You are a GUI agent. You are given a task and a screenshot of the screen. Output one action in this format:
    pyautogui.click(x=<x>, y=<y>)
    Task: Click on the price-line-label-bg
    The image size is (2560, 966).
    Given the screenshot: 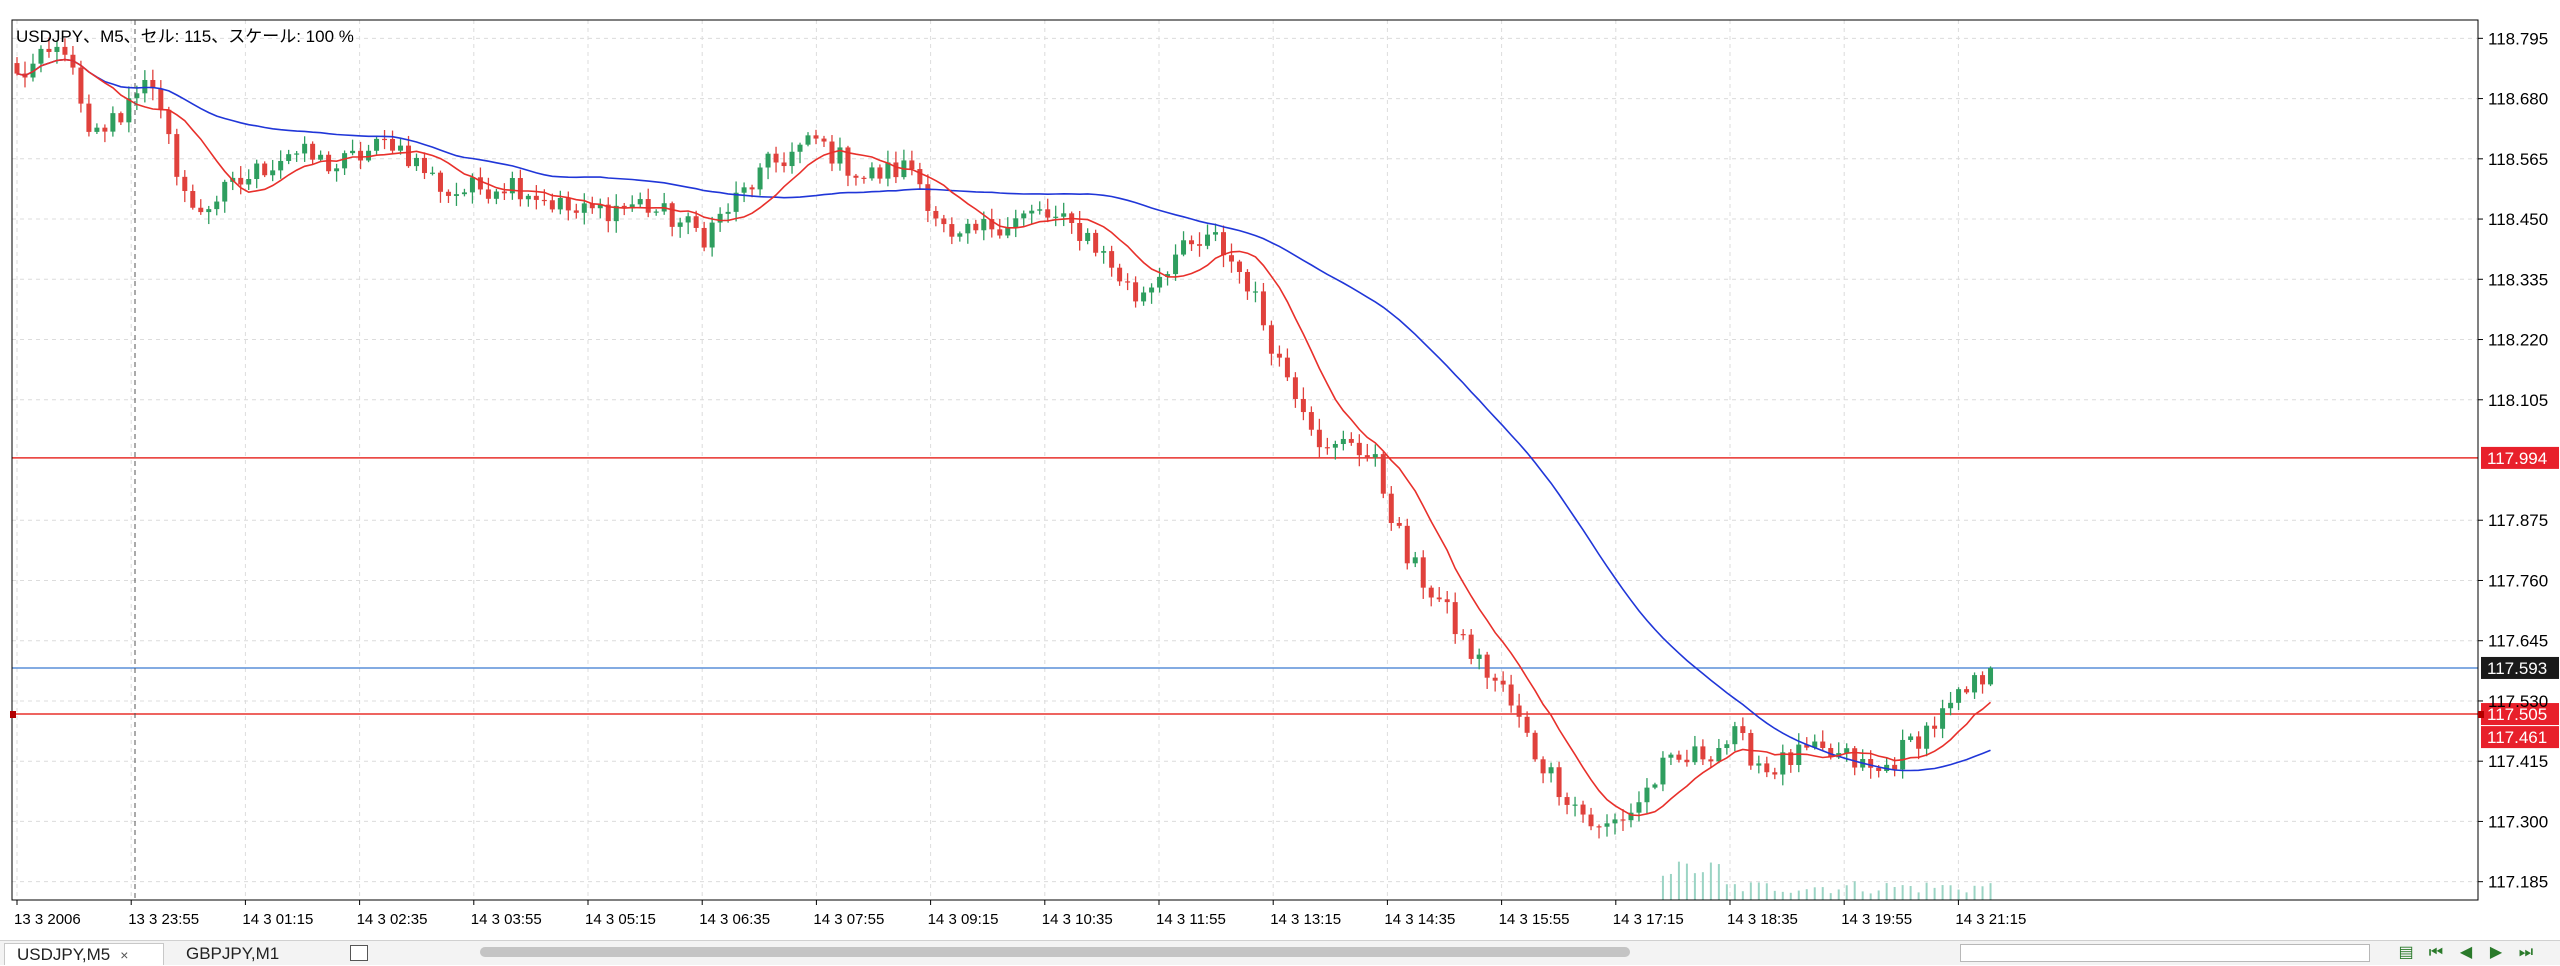 What is the action you would take?
    pyautogui.click(x=2520, y=714)
    